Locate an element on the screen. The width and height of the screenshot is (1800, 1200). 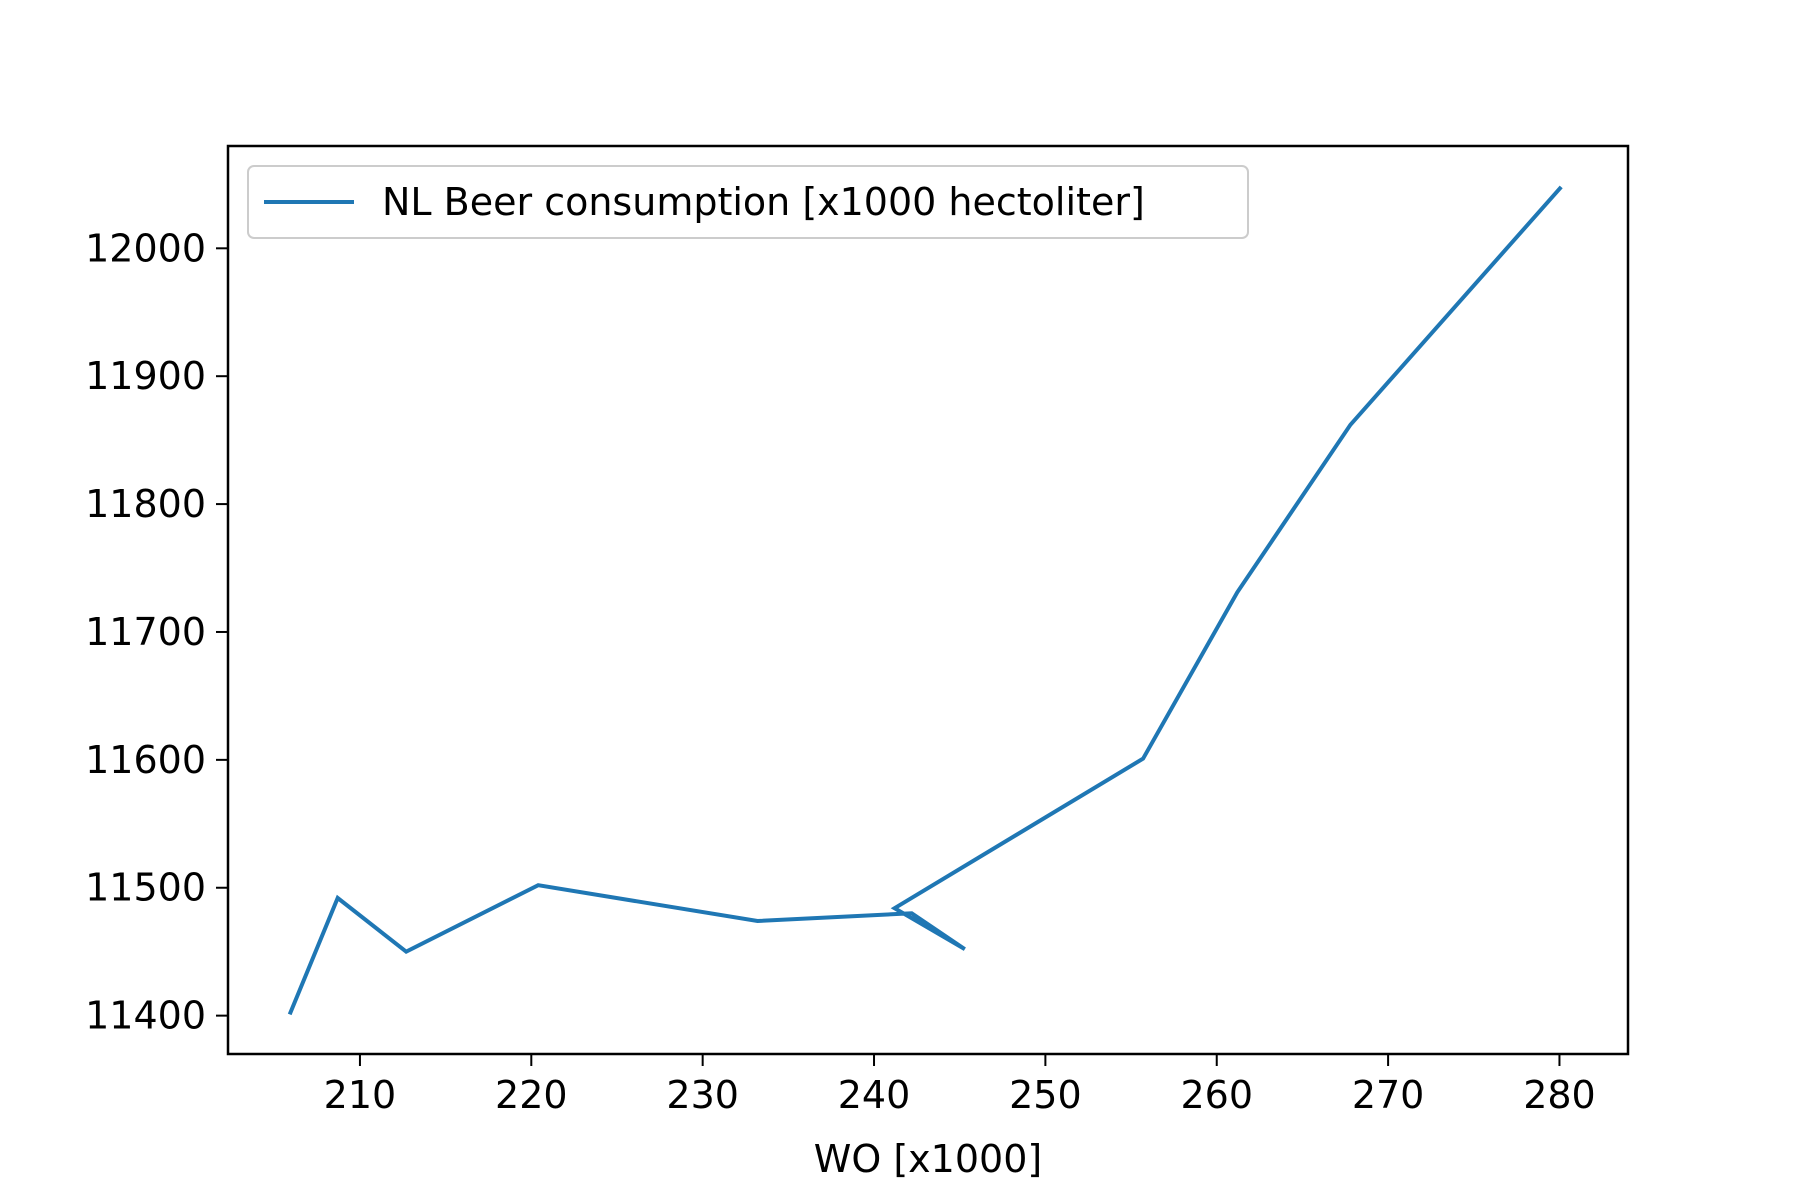
legend-box is located at coordinates (748, 202).